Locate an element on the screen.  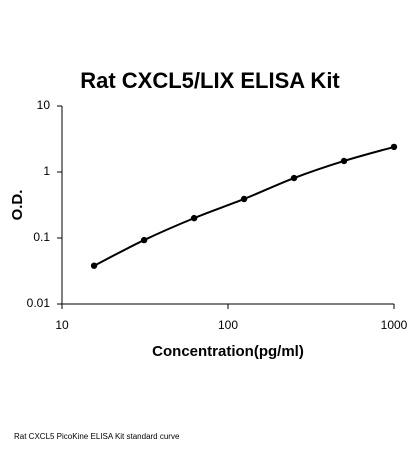
x-axis-label: Concentration(pg/ml) is located at coordinates (228, 351).